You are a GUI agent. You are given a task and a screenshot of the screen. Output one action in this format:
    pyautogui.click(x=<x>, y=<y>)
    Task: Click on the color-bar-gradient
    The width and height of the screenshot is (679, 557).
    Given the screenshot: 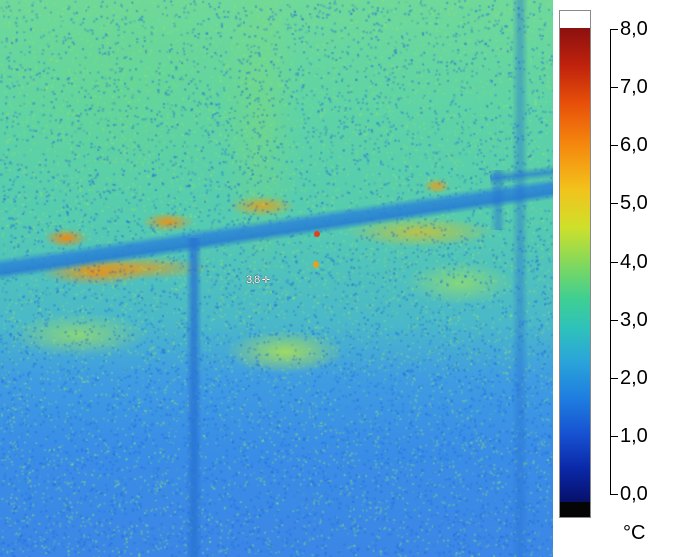 What is the action you would take?
    pyautogui.click(x=575, y=265)
    